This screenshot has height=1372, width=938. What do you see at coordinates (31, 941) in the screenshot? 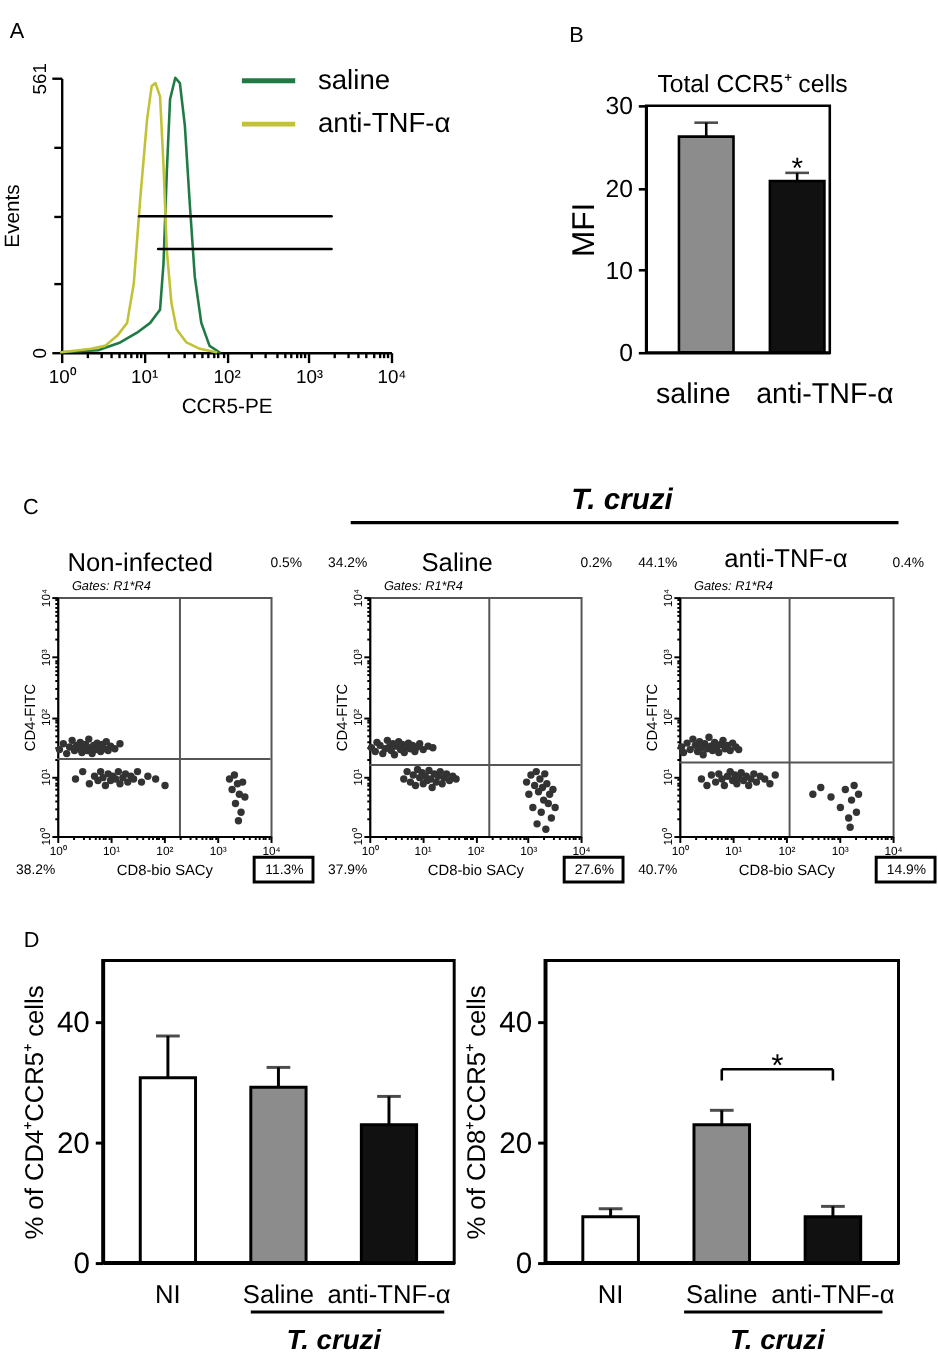
I see `text: D` at bounding box center [31, 941].